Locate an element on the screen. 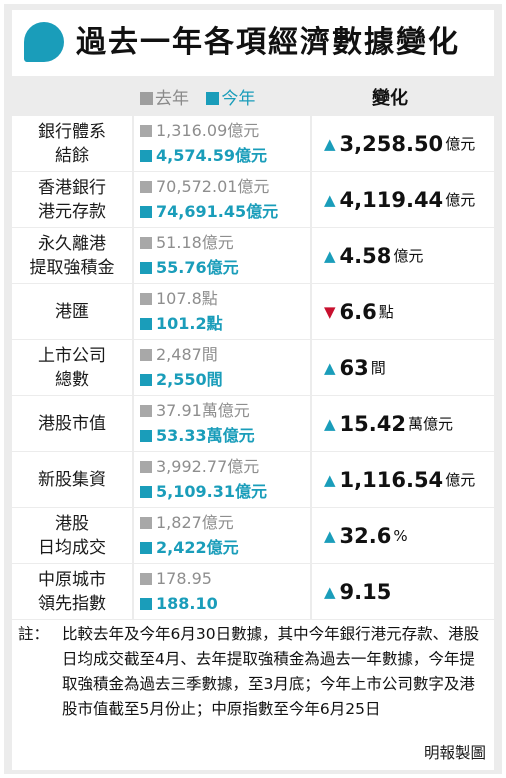  row-label: 新股集資 is located at coordinates (72, 479).